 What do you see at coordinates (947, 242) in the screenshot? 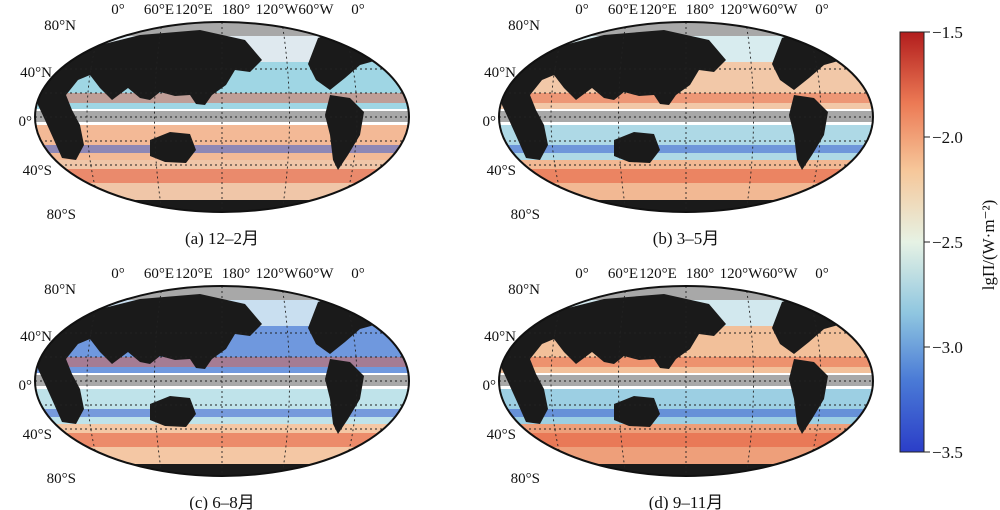
I see `colorbar-tick: −2.5` at bounding box center [947, 242].